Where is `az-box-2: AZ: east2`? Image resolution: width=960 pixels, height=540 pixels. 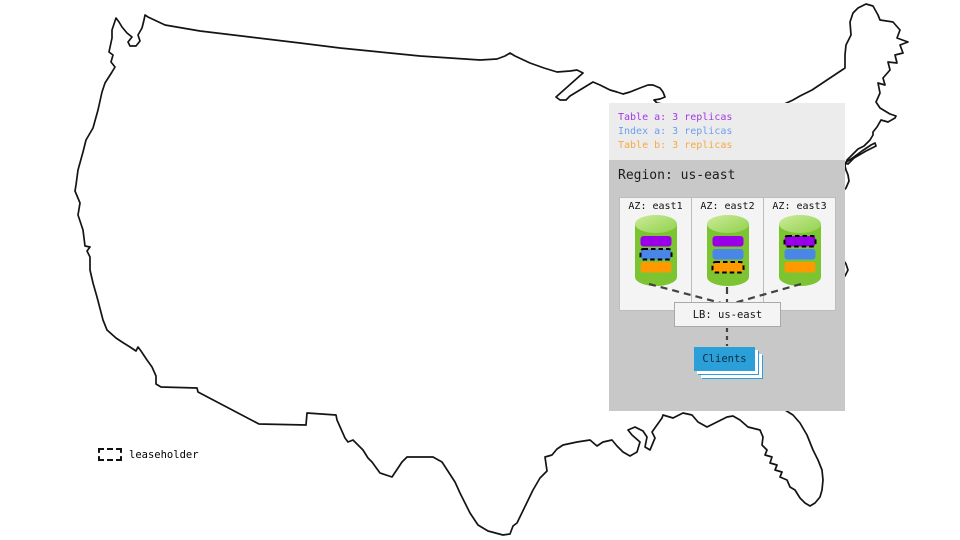
az-box-2: AZ: east2 is located at coordinates (728, 254).